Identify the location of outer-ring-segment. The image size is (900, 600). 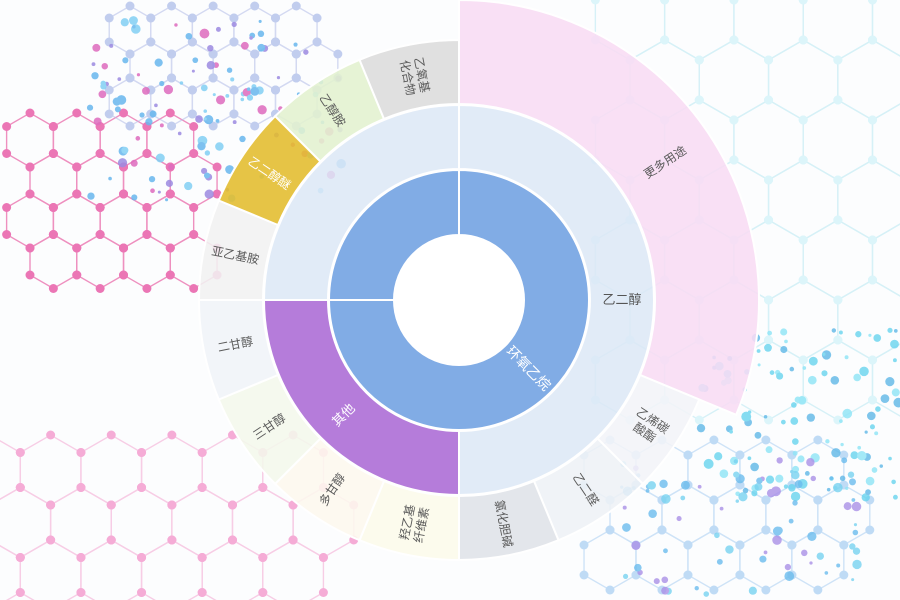
(409, 79).